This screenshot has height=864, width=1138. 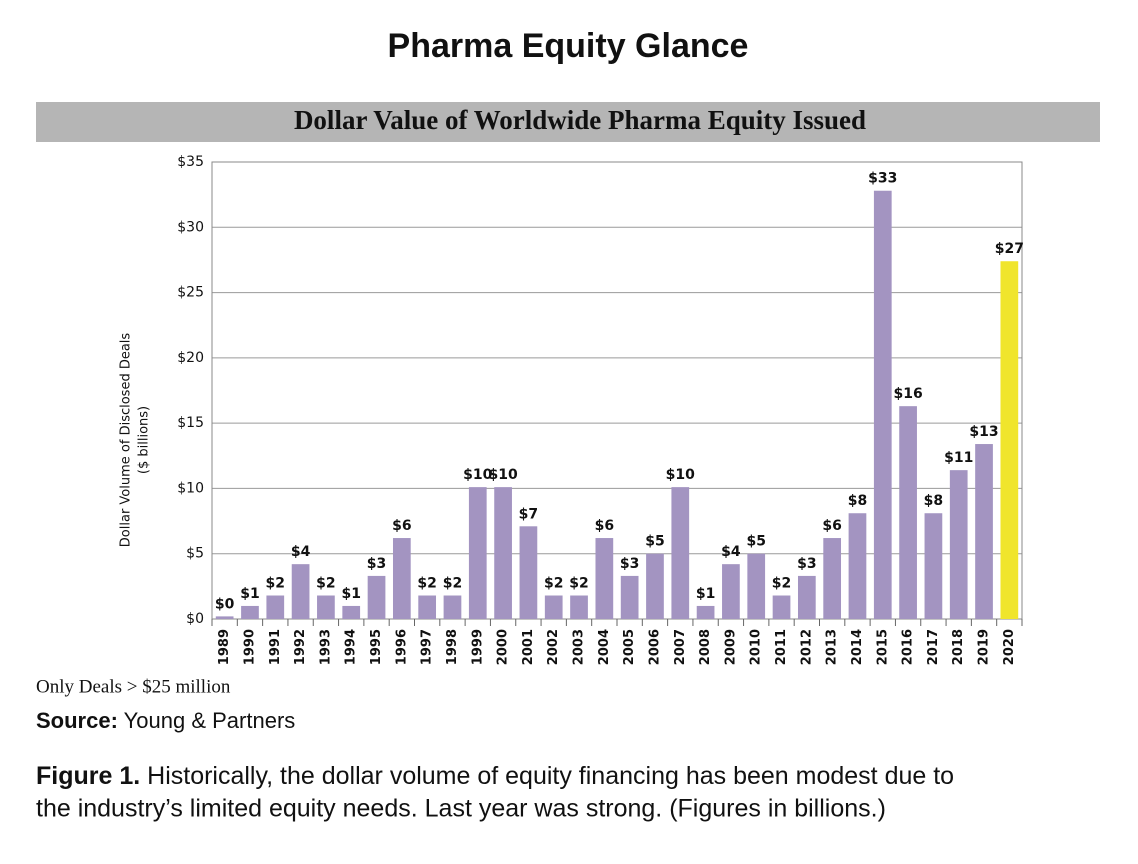 I want to click on x-tick-label: 1991, so click(x=275, y=647).